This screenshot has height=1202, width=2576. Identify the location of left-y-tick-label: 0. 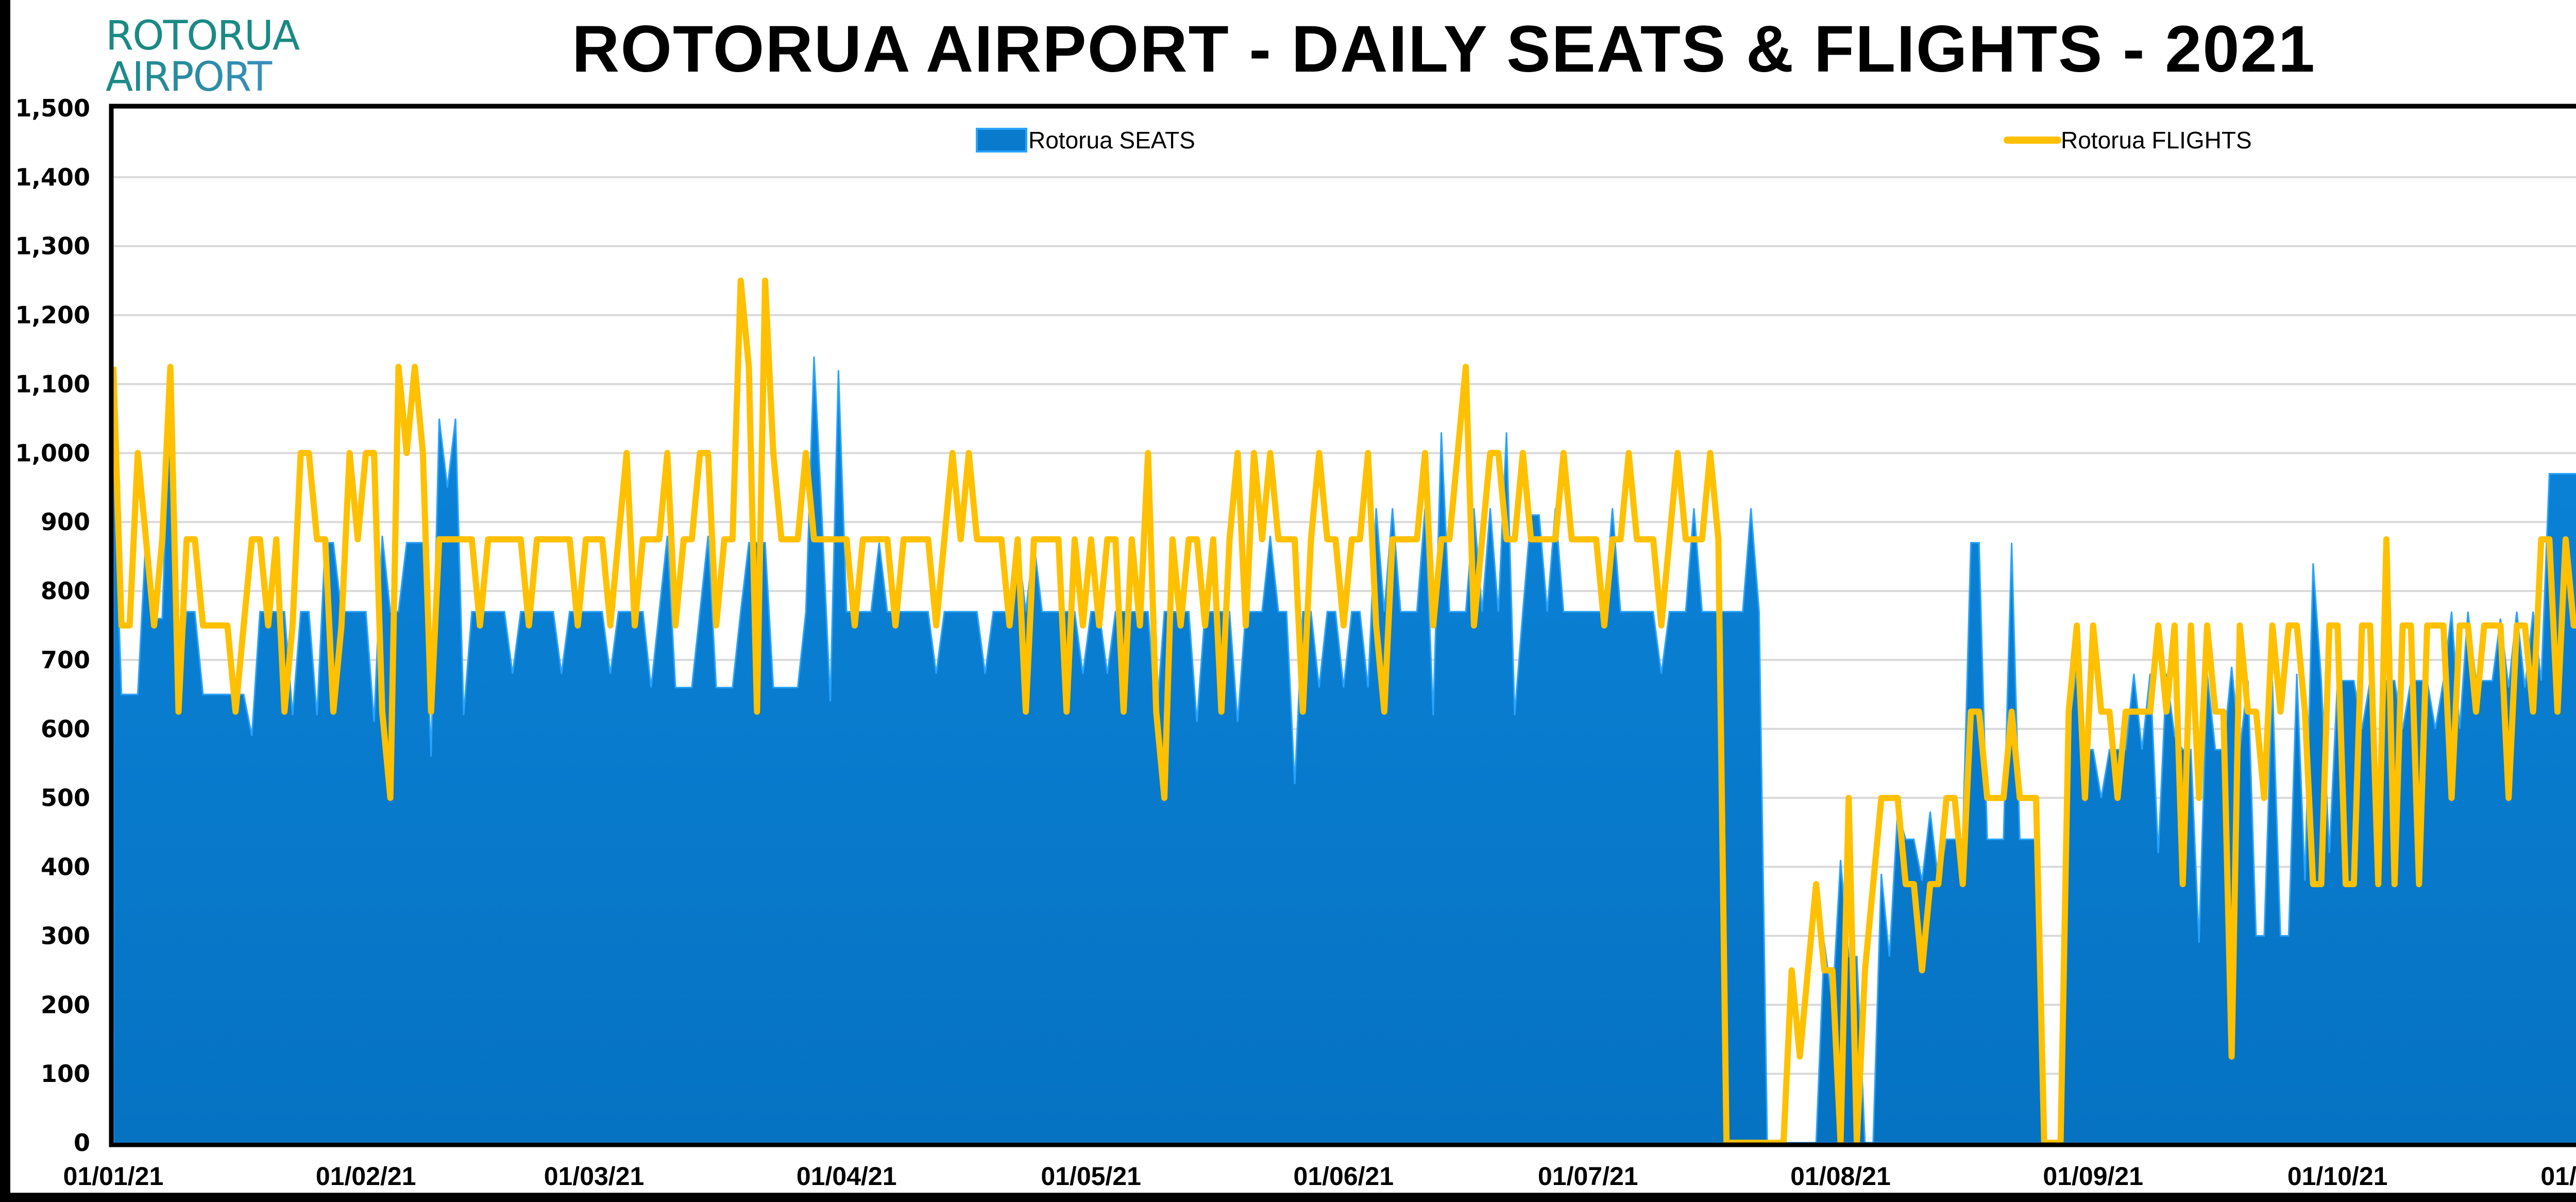
(82, 1143).